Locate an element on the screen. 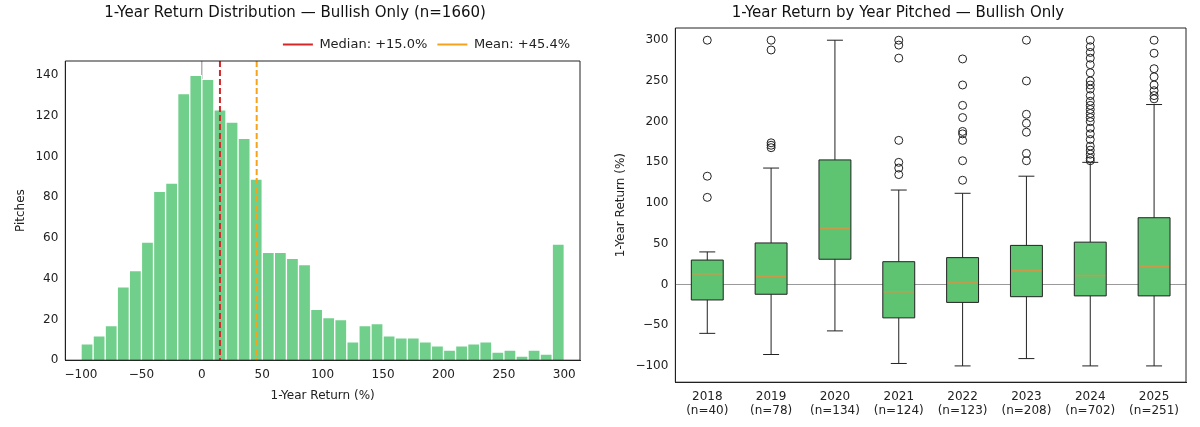 The width and height of the screenshot is (1200, 427). y-tick-label: 300 is located at coordinates (657, 39).